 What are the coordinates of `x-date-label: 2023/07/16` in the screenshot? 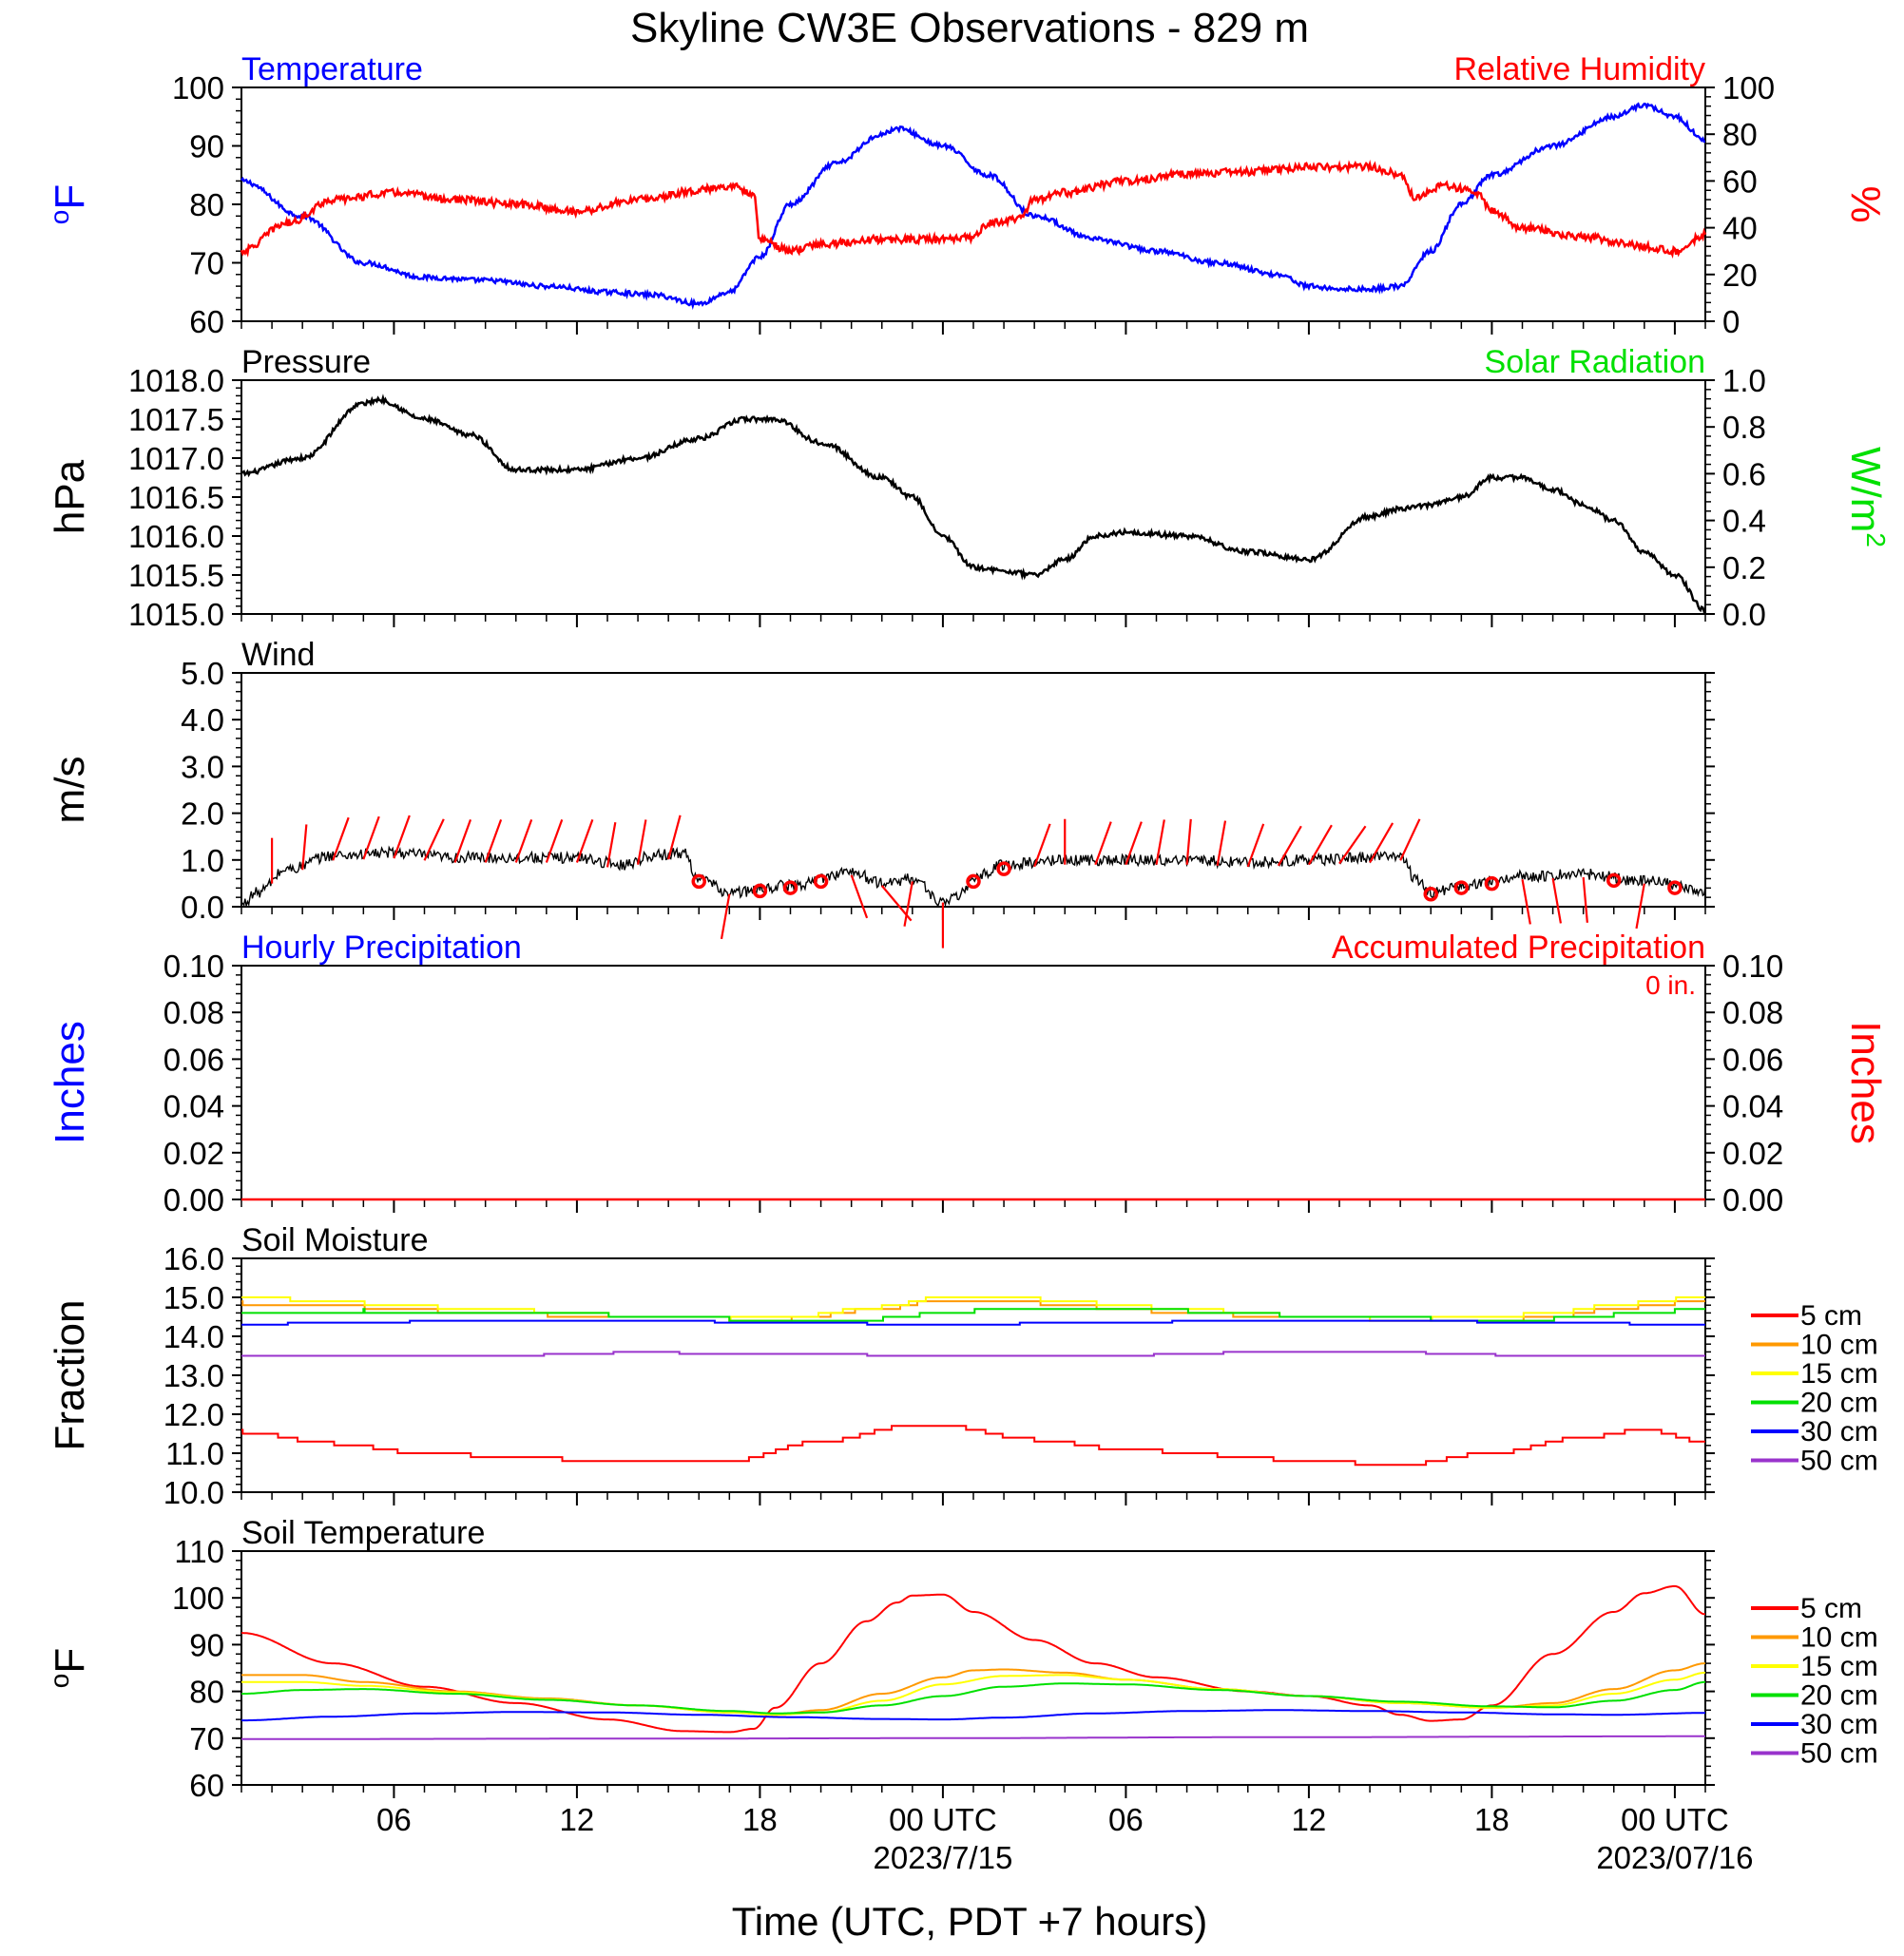 It's located at (1675, 1857).